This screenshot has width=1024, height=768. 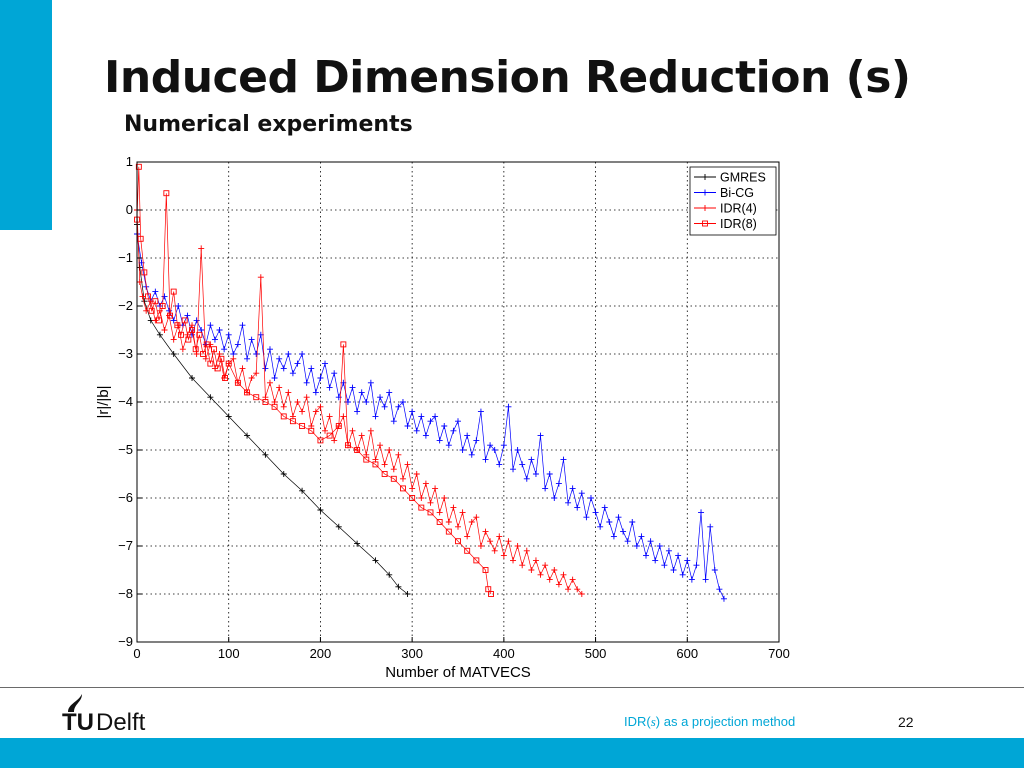 I want to click on y-tick-label: −6, so click(x=125, y=497).